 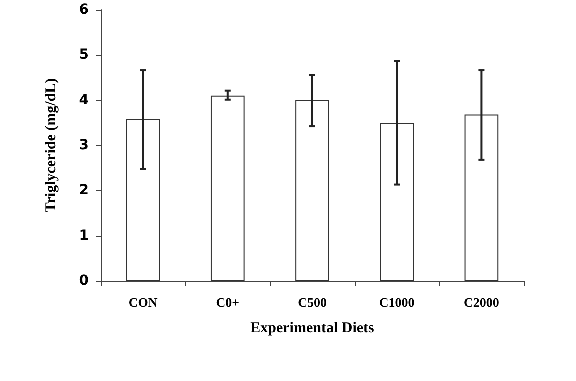 What do you see at coordinates (52, 145) in the screenshot?
I see `y-axis-title: Triglyceride (mg/dL)` at bounding box center [52, 145].